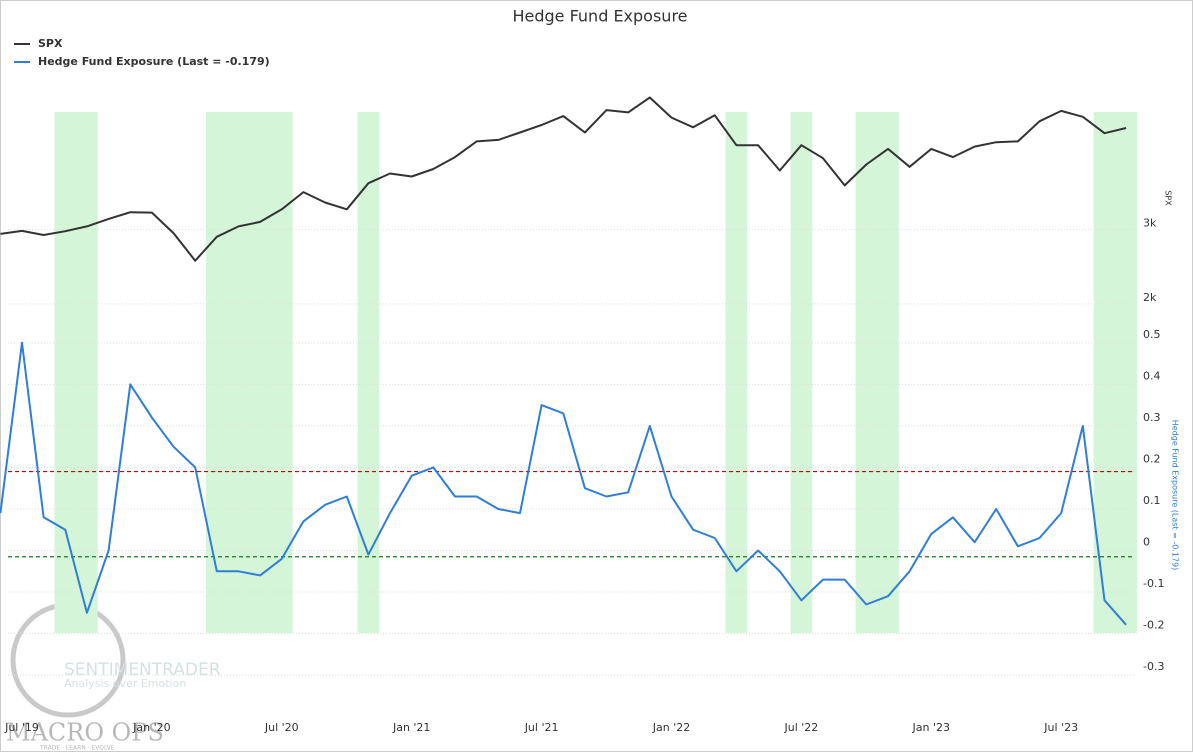 The image size is (1193, 756). I want to click on x-tick-label: Jul '23, so click(1060, 727).